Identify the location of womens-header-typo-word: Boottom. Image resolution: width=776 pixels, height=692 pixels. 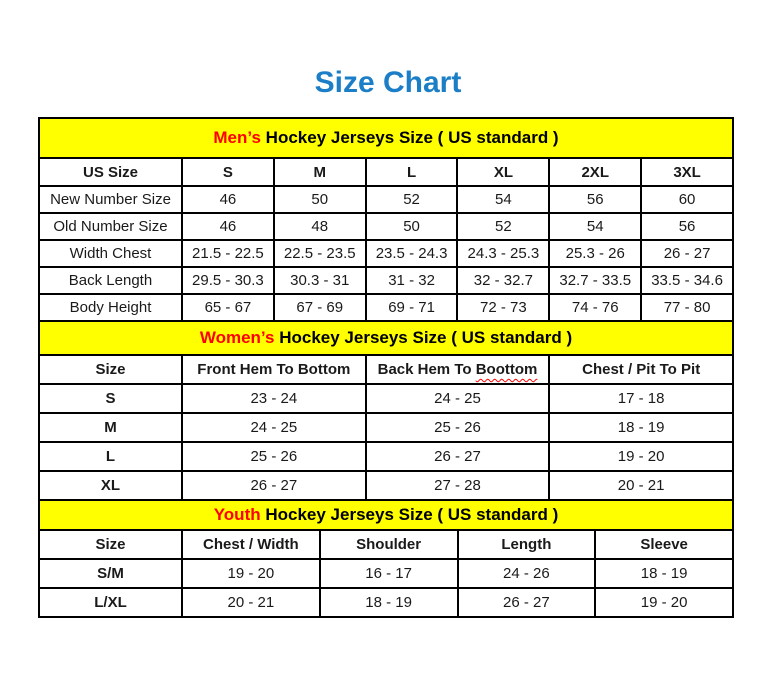
(506, 369).